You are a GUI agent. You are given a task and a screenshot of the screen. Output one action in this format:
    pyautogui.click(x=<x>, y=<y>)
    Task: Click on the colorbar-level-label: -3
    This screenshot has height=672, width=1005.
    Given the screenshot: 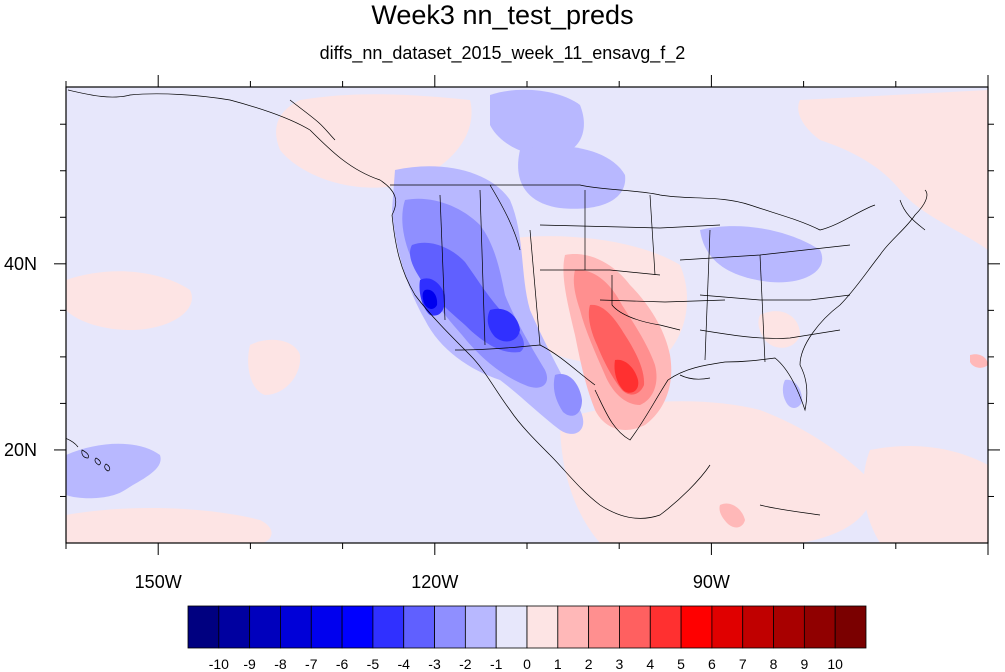 What is the action you would take?
    pyautogui.click(x=434, y=664)
    